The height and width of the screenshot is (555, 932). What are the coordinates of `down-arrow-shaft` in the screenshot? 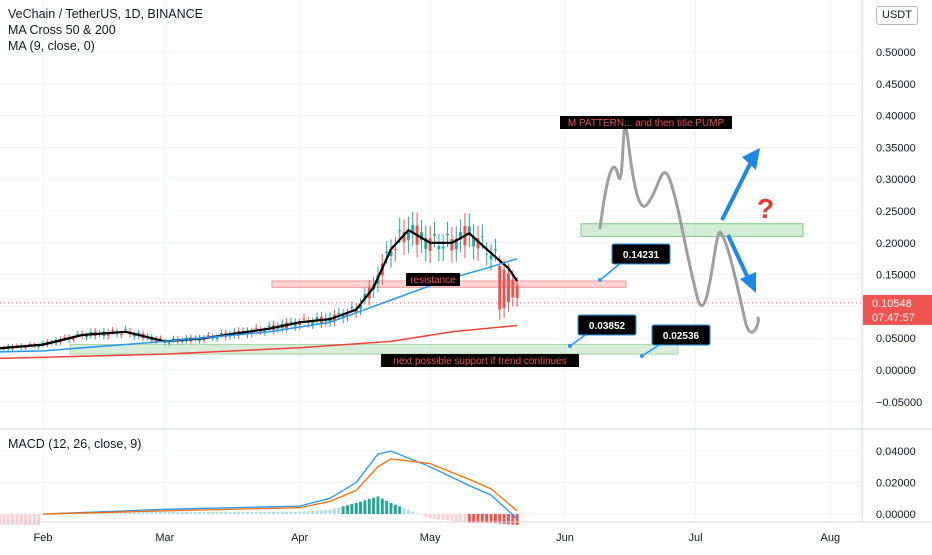 It's located at (738, 256).